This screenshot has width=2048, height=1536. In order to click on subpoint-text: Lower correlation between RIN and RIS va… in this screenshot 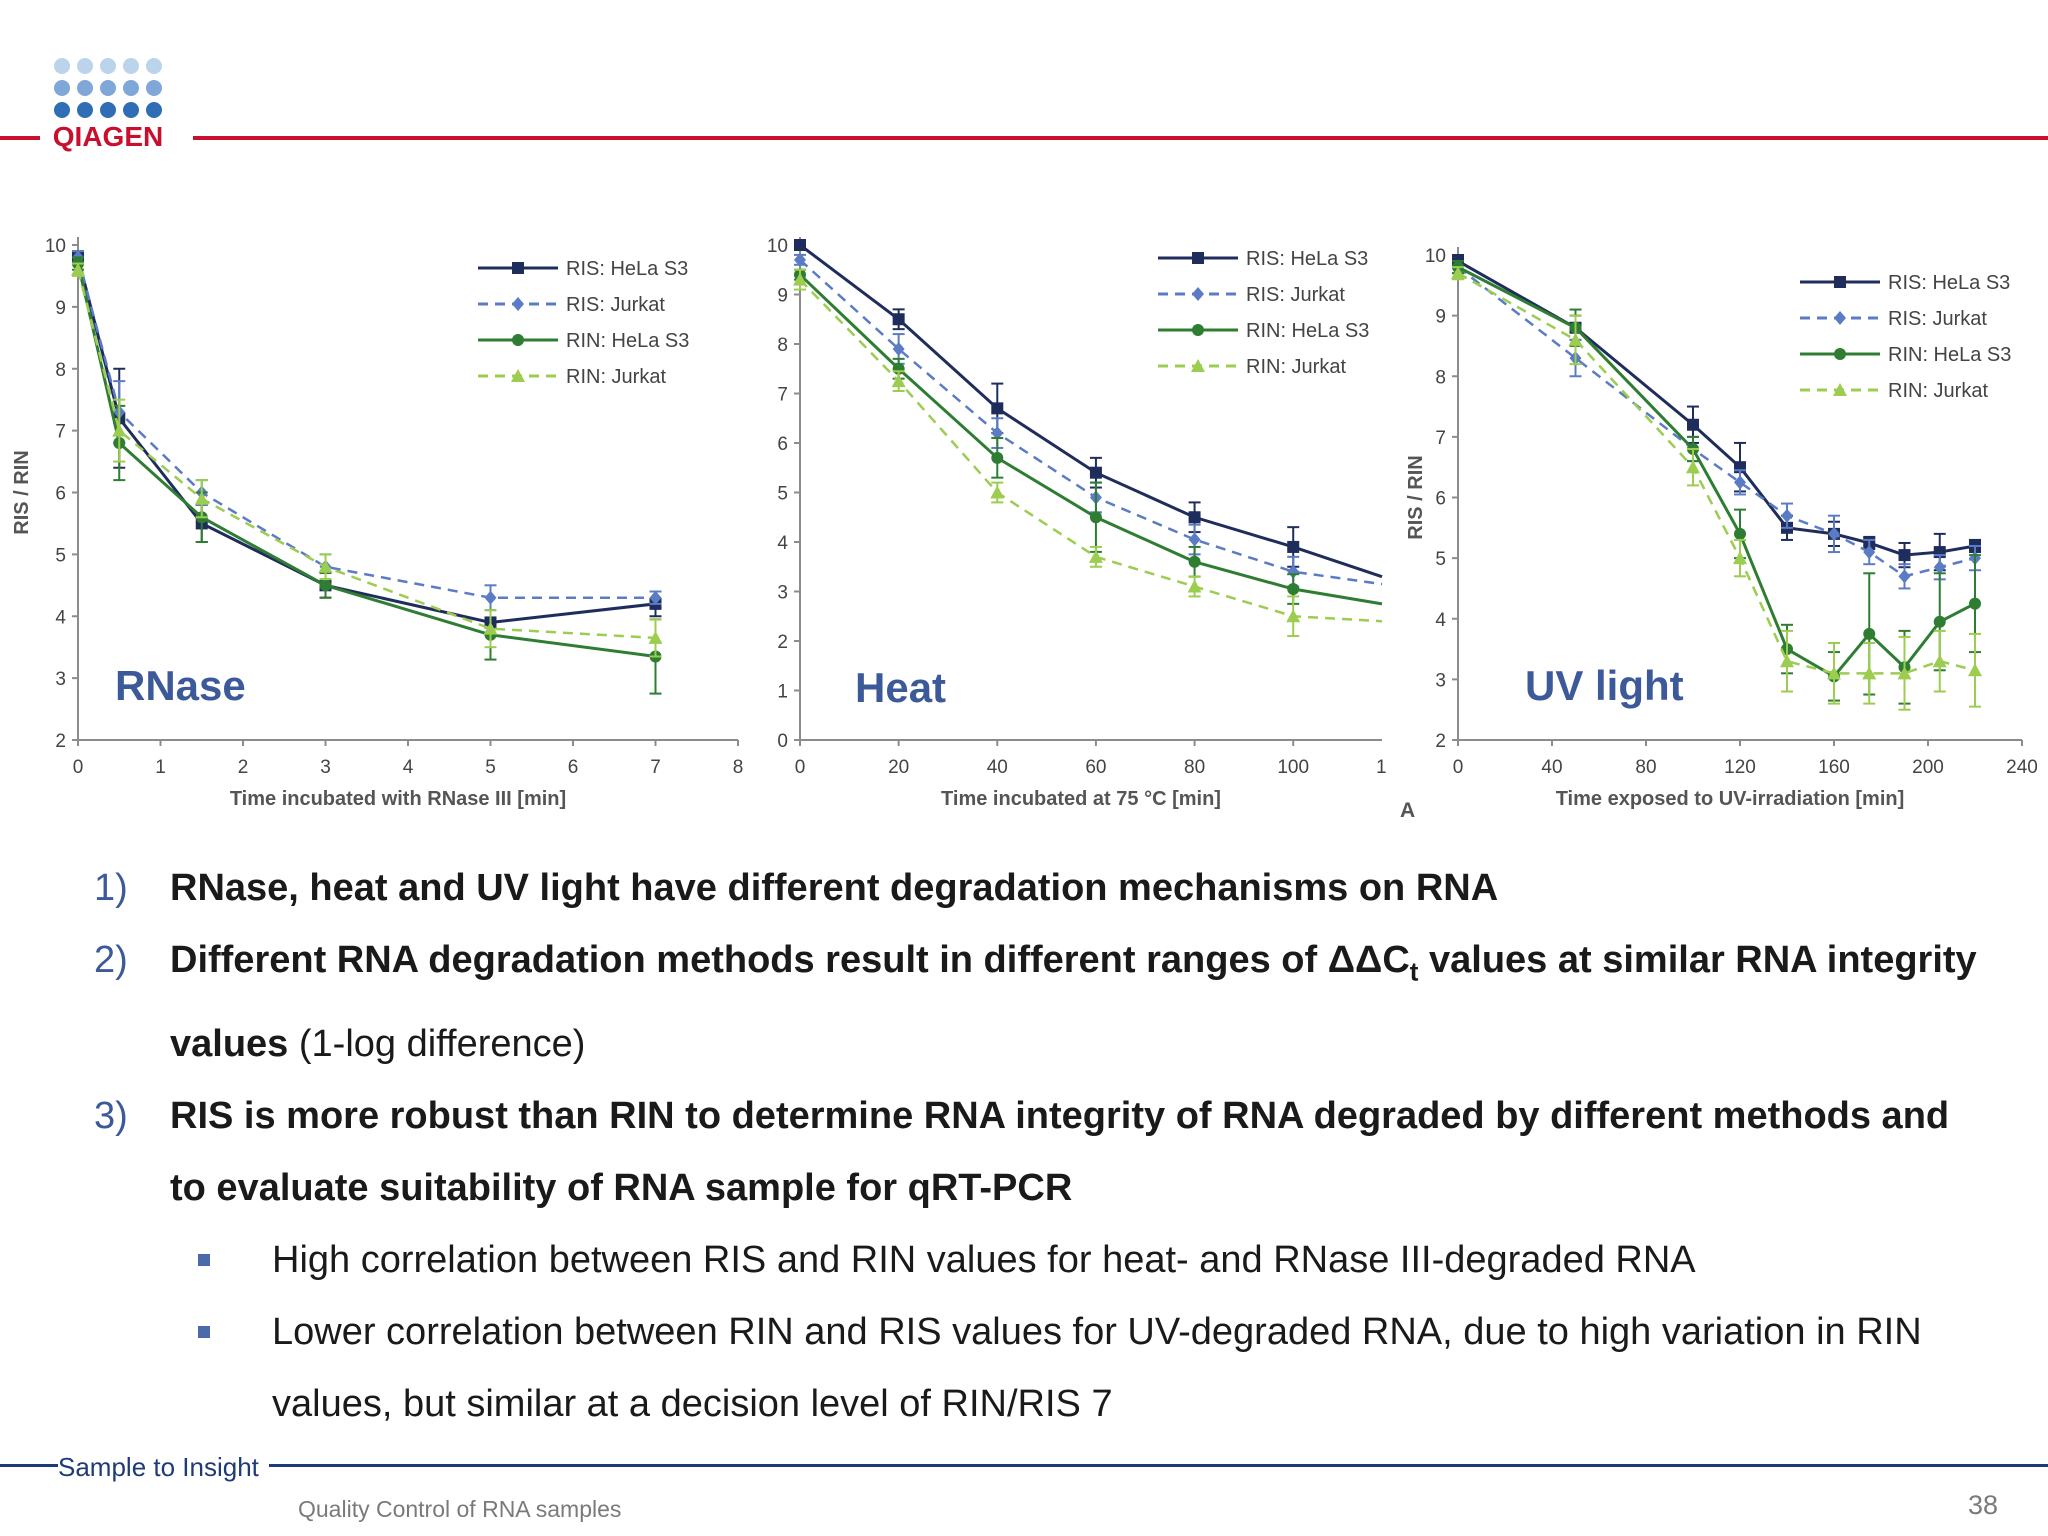, I will do `click(1097, 1367)`.